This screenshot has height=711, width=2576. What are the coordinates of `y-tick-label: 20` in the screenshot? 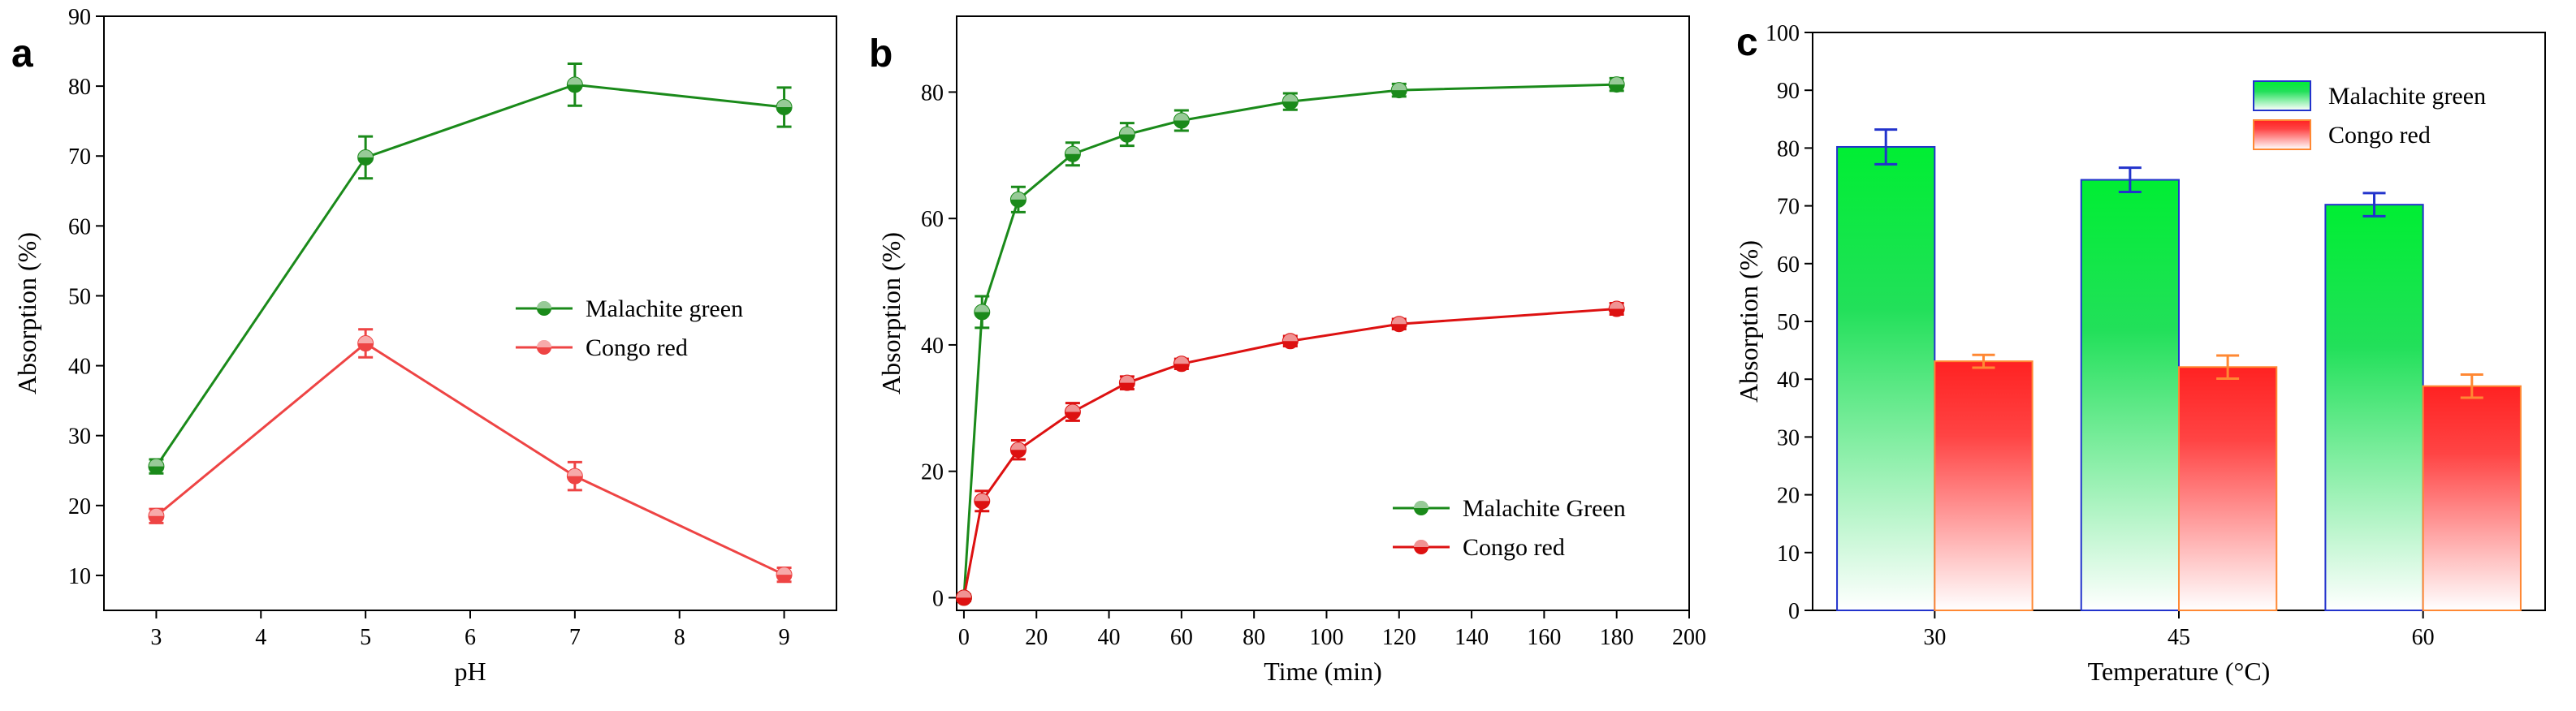 It's located at (1789, 497).